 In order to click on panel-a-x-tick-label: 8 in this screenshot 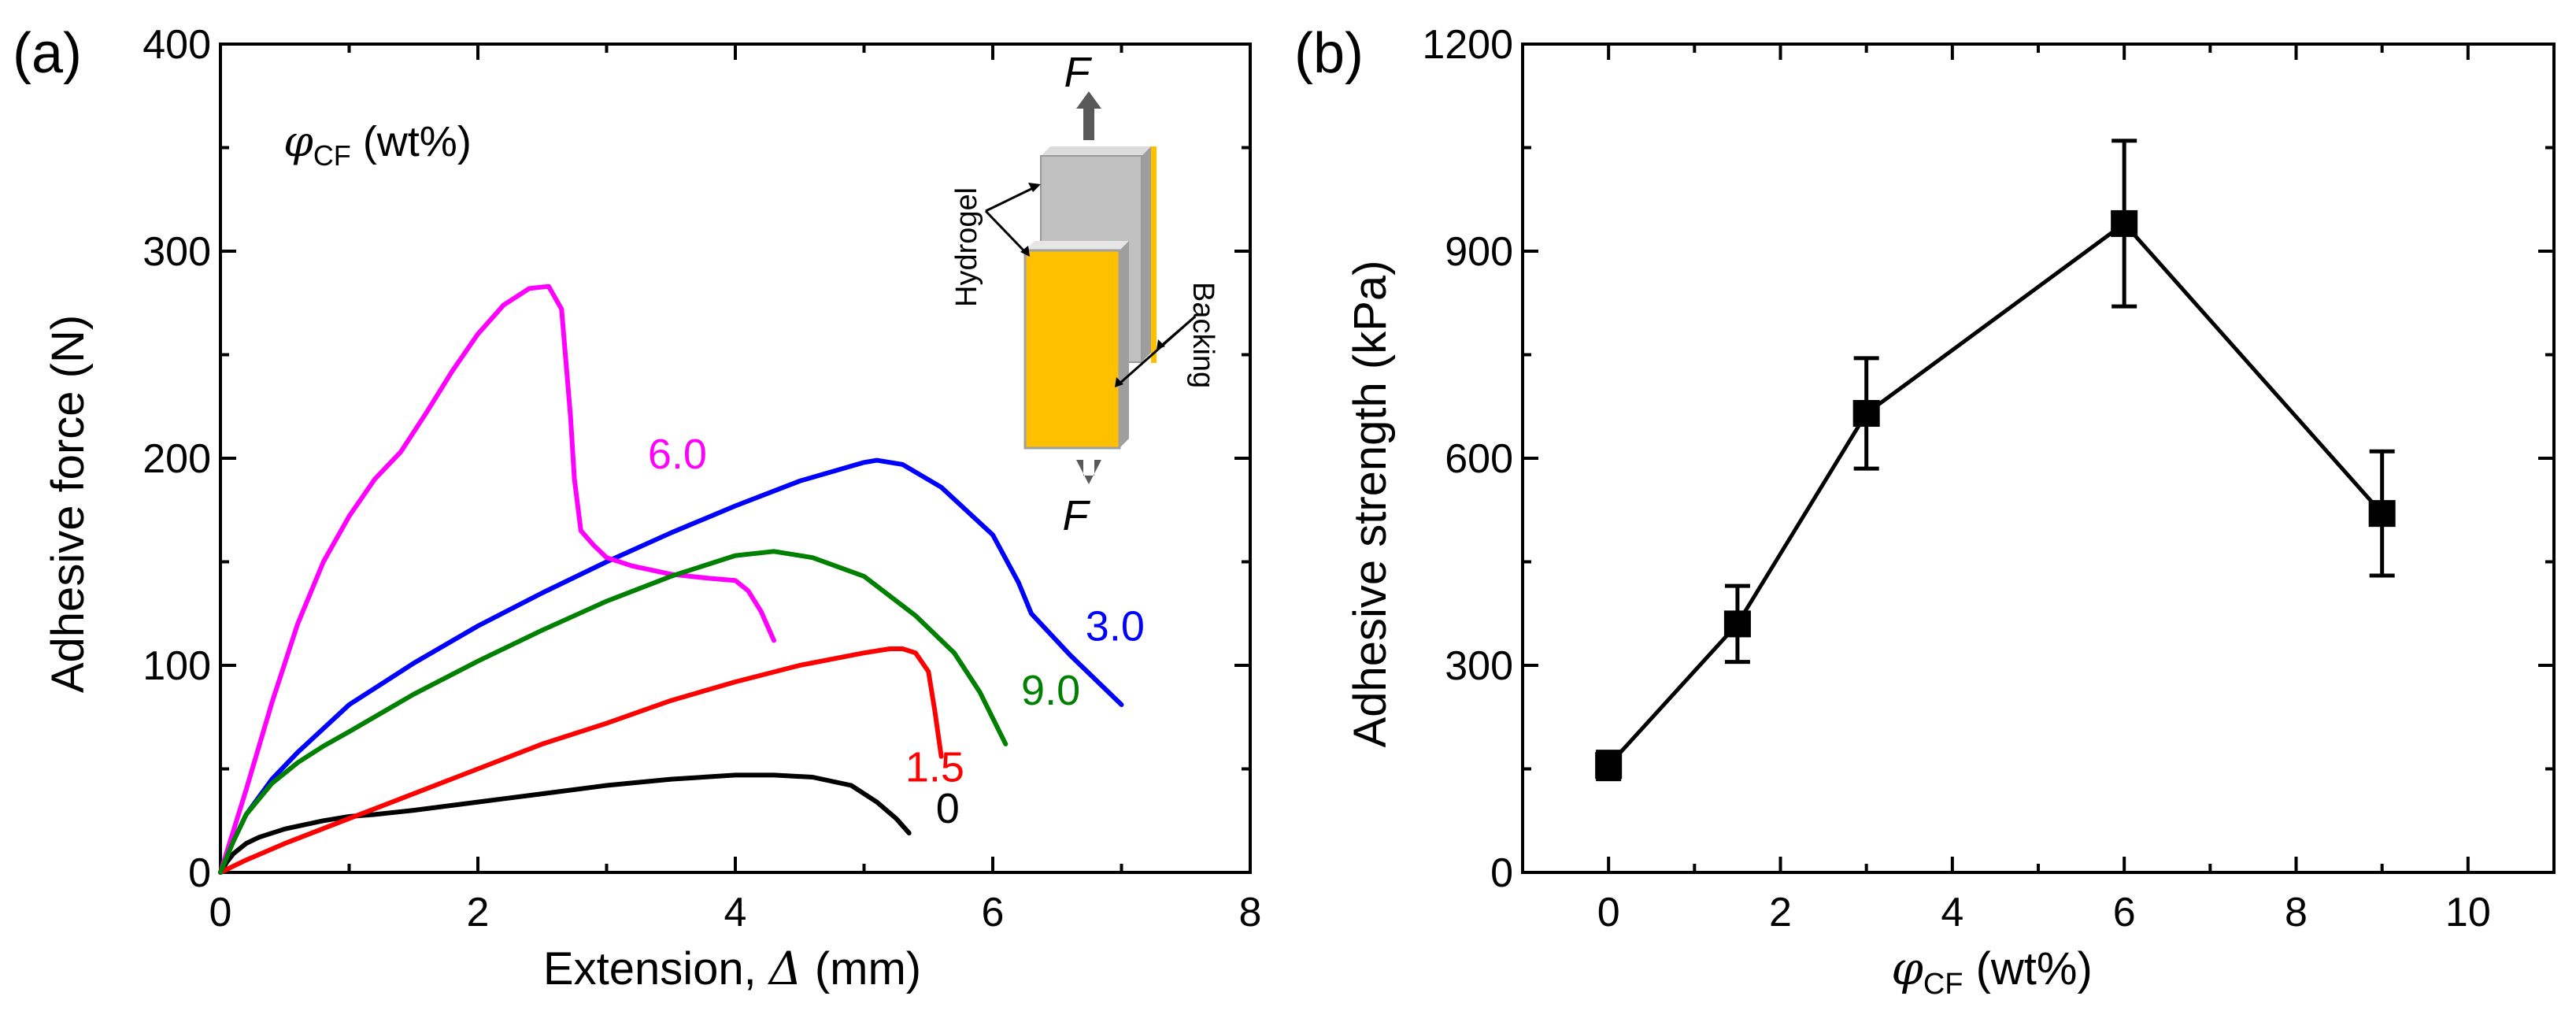, I will do `click(1250, 912)`.